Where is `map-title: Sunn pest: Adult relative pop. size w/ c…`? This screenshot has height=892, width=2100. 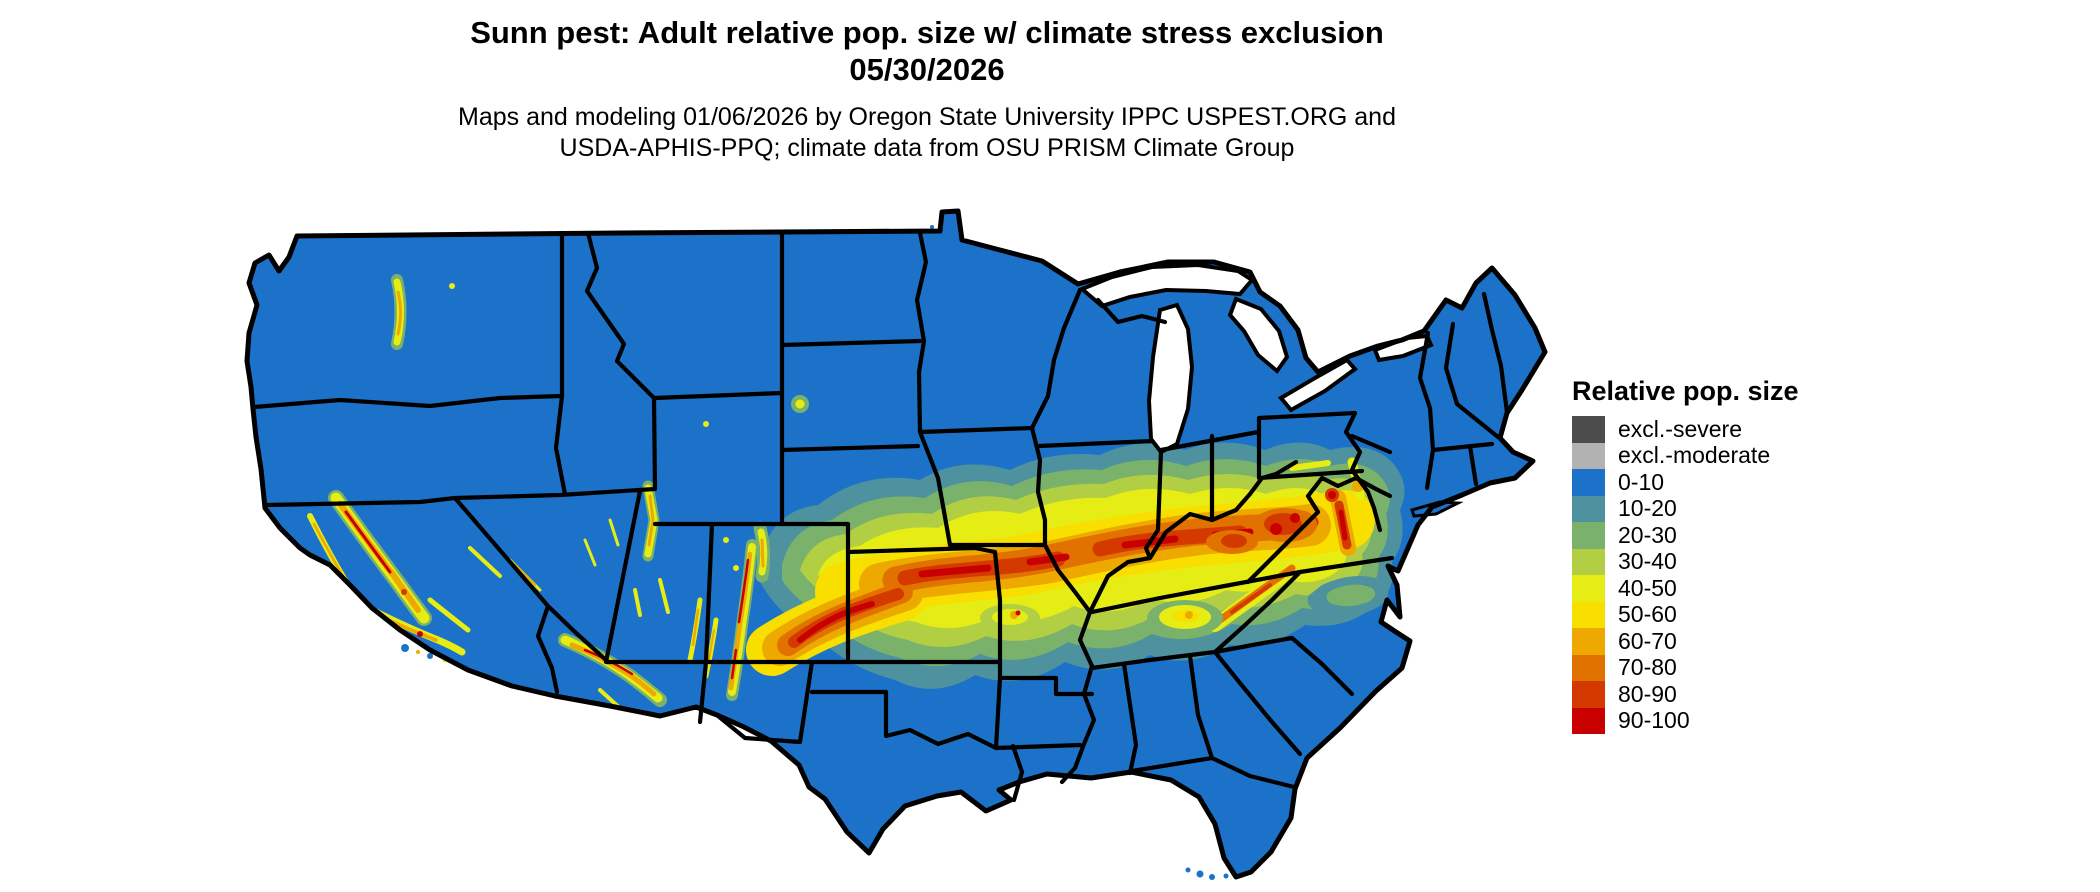 map-title: Sunn pest: Adult relative pop. size w/ c… is located at coordinates (927, 32).